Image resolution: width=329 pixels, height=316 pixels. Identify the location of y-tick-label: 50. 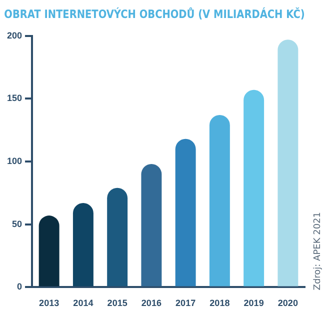
(17, 223).